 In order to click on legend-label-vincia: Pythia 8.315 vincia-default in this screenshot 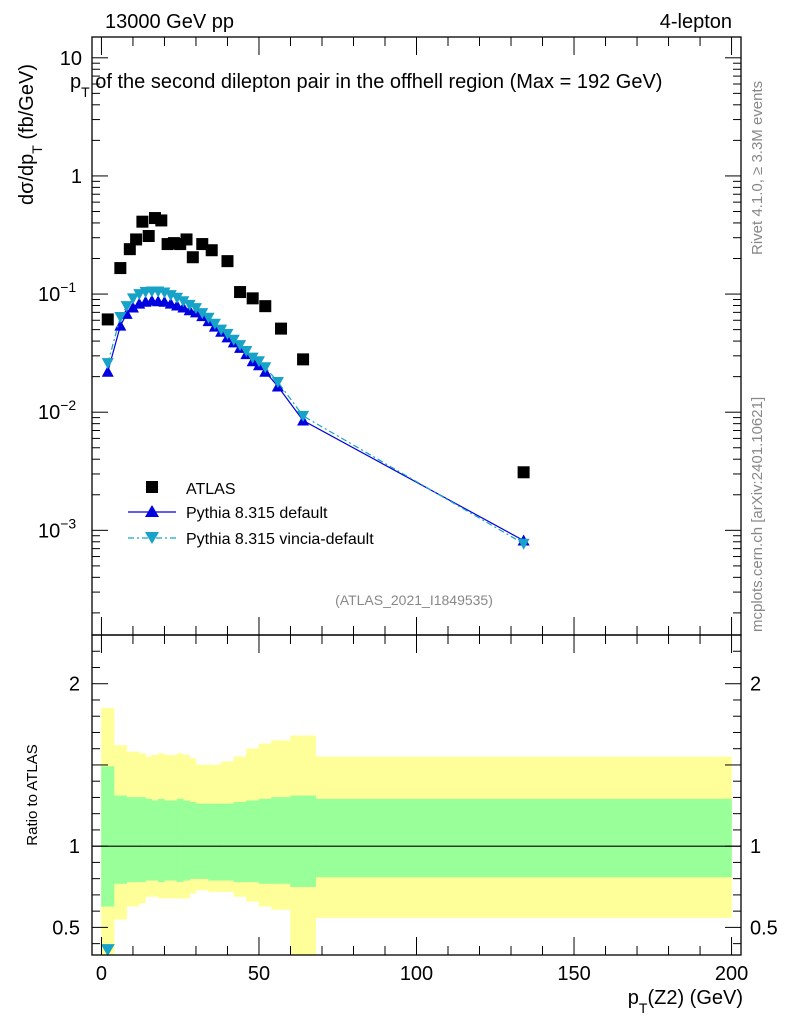, I will do `click(280, 539)`.